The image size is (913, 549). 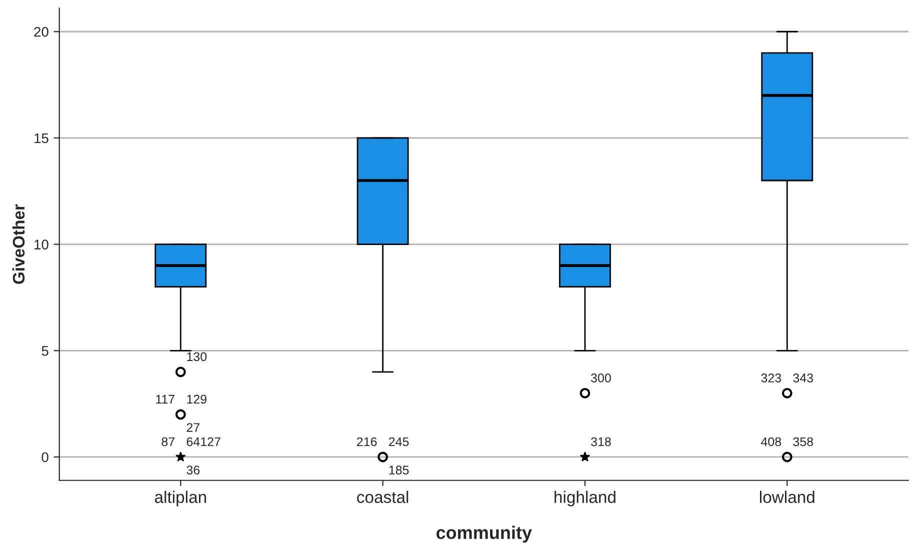 I want to click on annotation: 36, so click(x=193, y=470).